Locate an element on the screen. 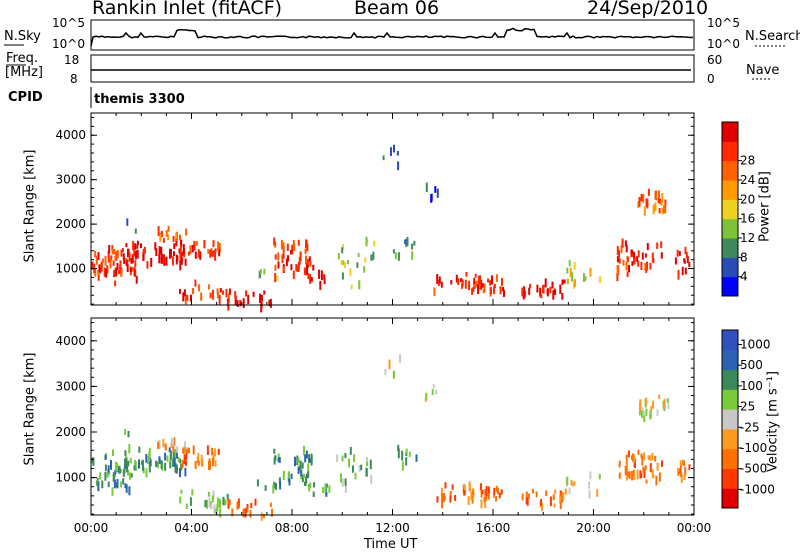 Image resolution: width=800 pixels, height=554 pixels. velocity-colorbar-segment is located at coordinates (730, 498).